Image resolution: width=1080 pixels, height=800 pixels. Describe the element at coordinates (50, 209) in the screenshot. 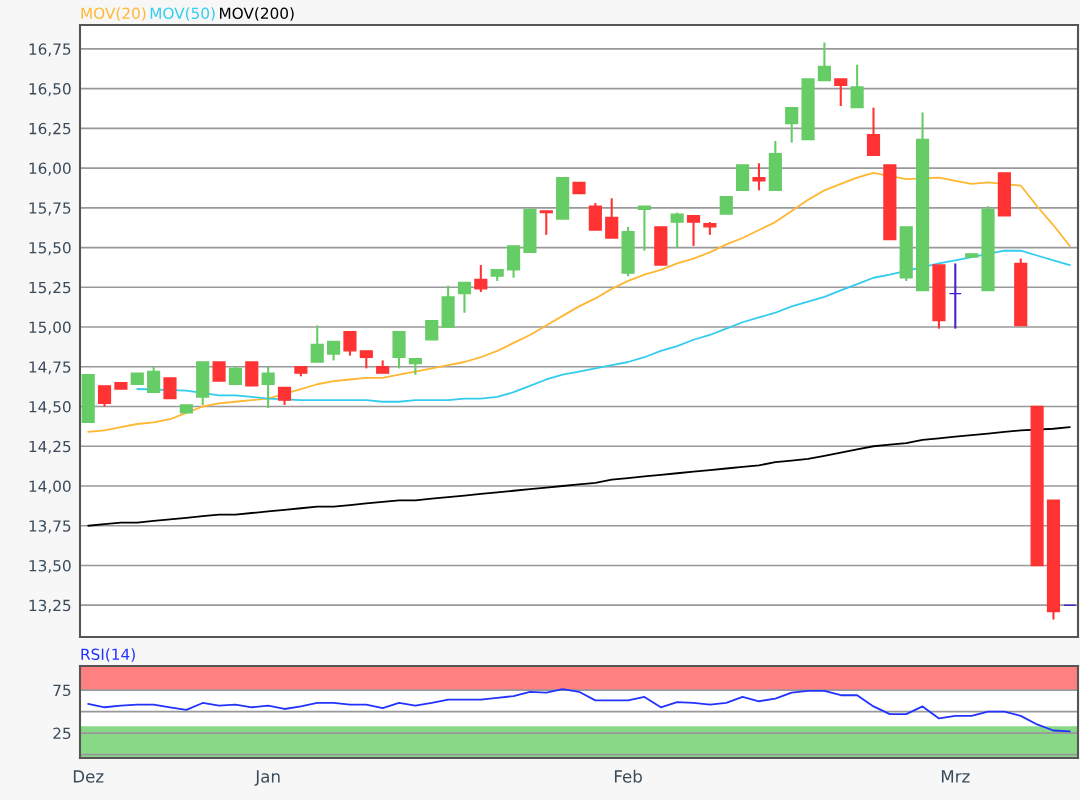

I see `y-tick-label: 15,75` at that location.